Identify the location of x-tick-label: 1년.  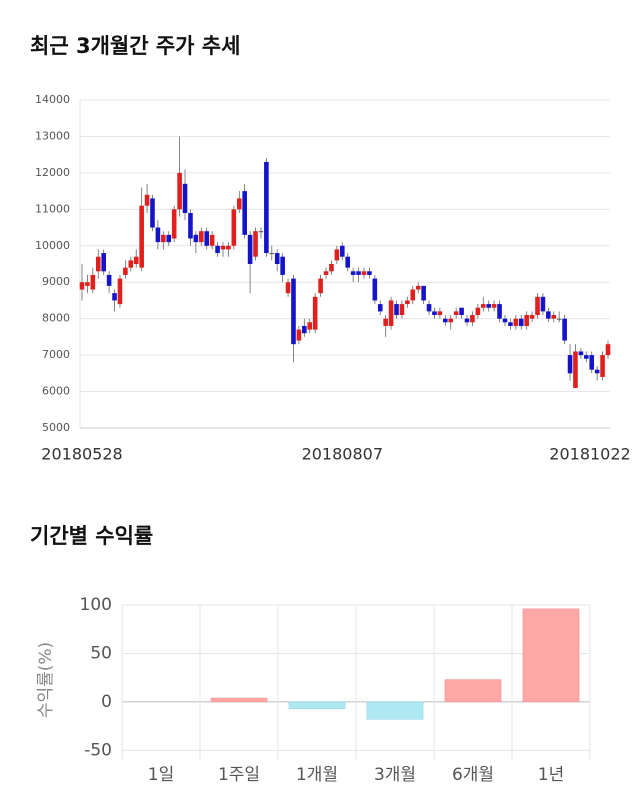
(551, 775).